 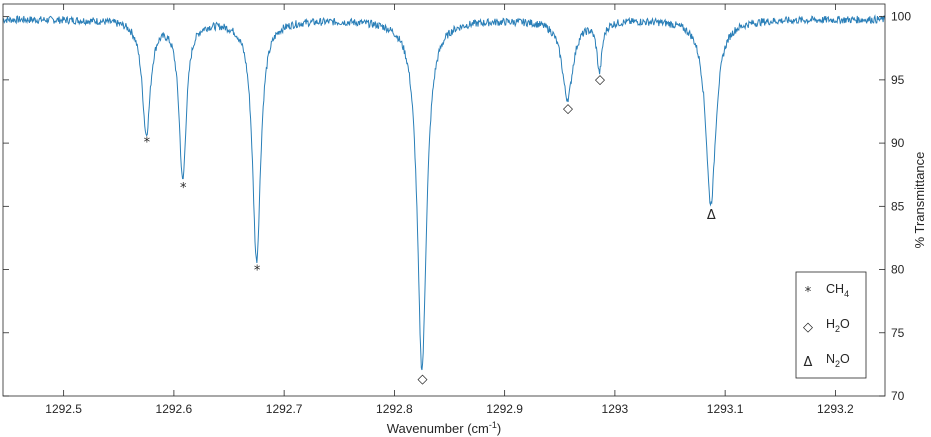 I want to click on x-tick-label: 1293.1, so click(x=725, y=409).